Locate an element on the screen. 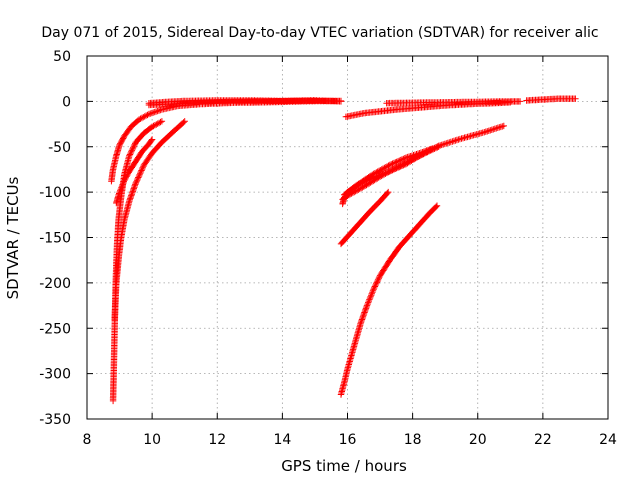 The width and height of the screenshot is (640, 480). x-tick-label: 12 is located at coordinates (217, 440).